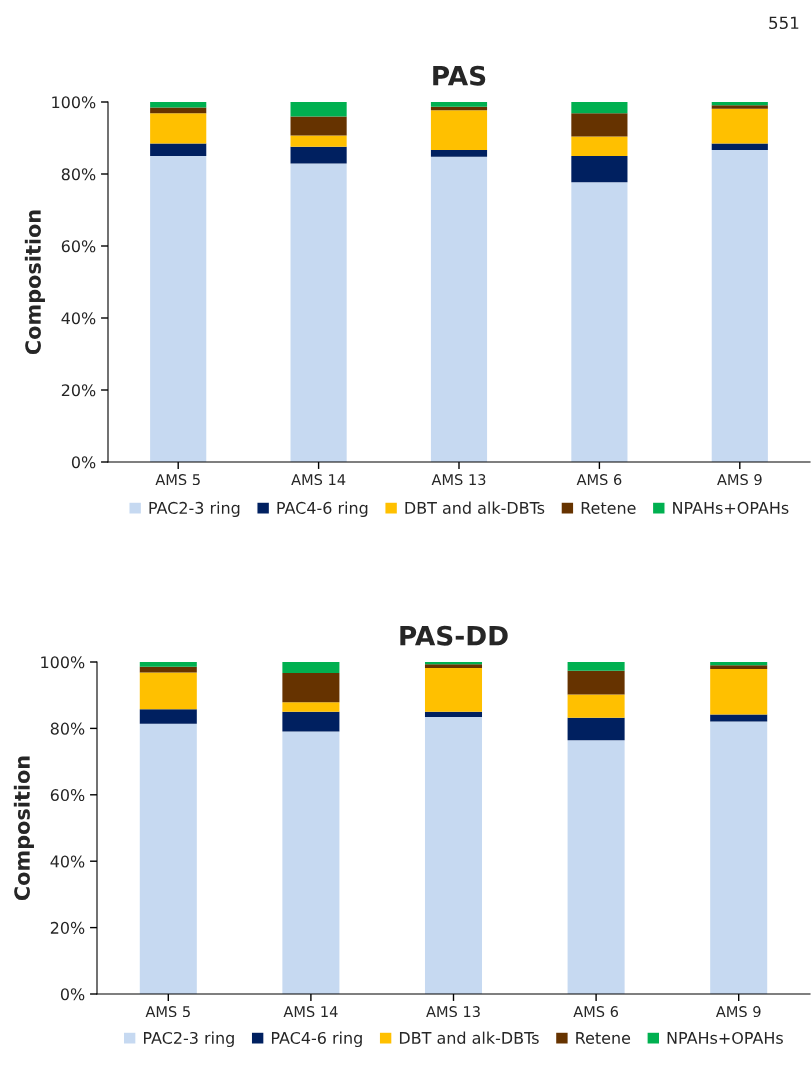 Image resolution: width=812 pixels, height=1076 pixels. Describe the element at coordinates (784, 23) in the screenshot. I see `text: 551` at that location.